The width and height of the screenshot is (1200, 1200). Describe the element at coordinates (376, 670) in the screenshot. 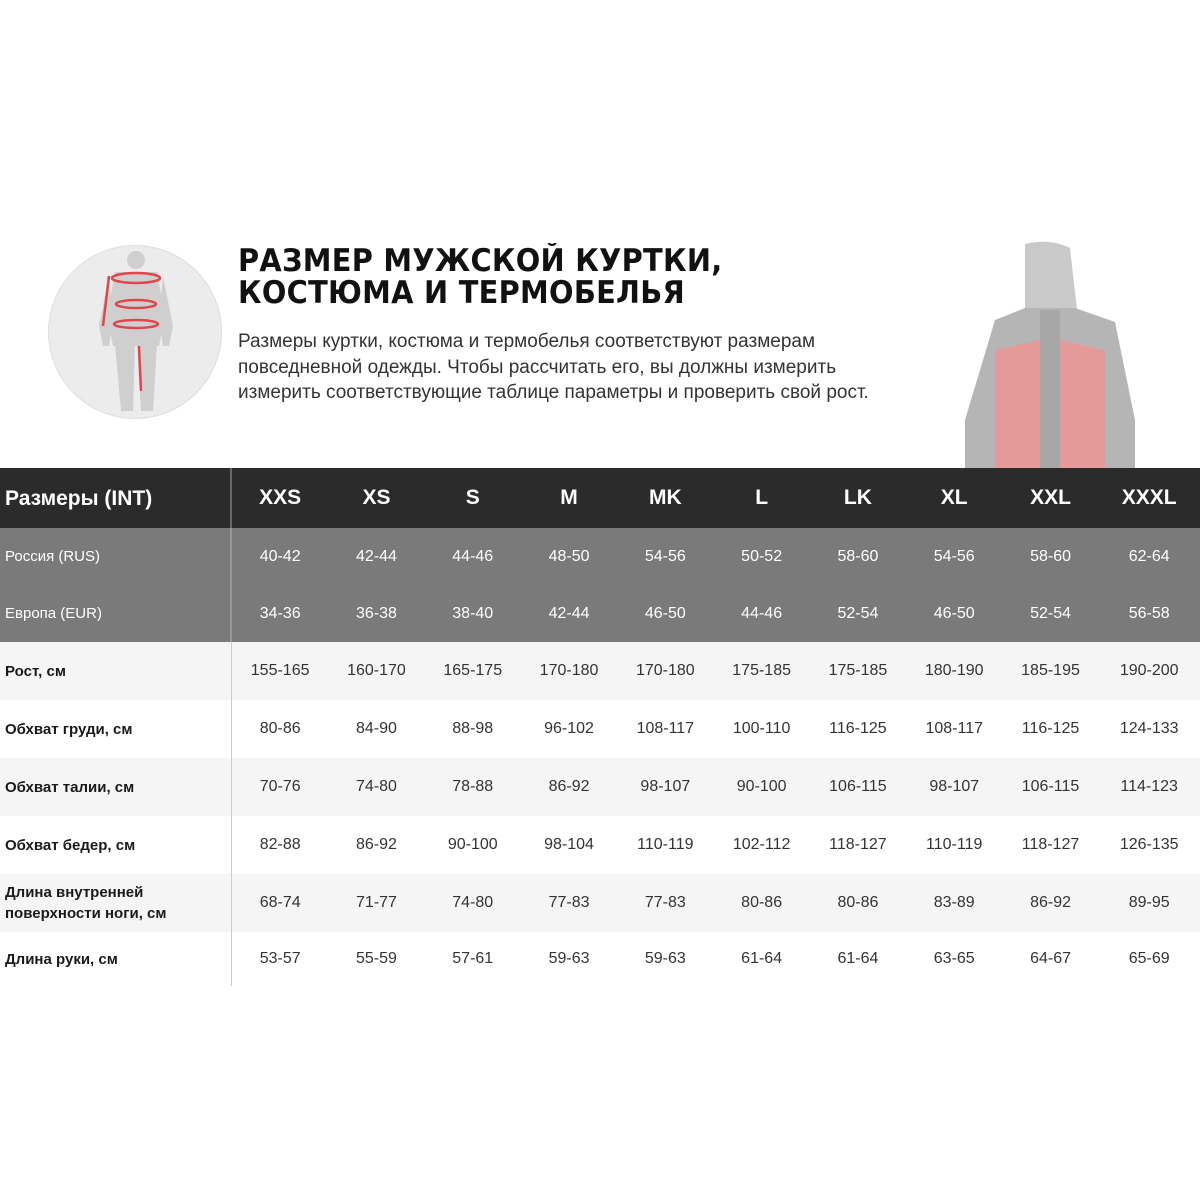

I see `table-cell: 160-170` at that location.